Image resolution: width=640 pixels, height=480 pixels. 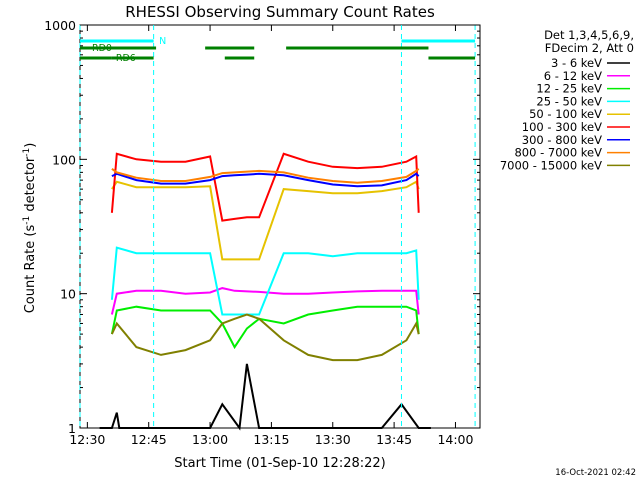 I want to click on y-axis-label-main: Count Rate (s, so click(x=30, y=269).